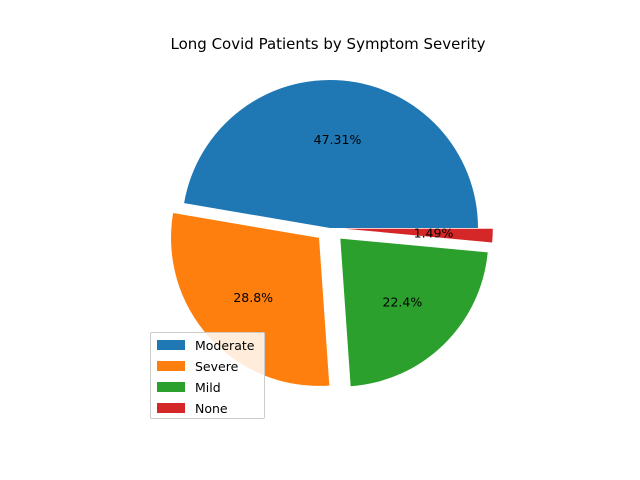 The height and width of the screenshot is (480, 640). I want to click on pie-slice-labels: 47.31% 28.8% 22.4% 1.49%, so click(343, 221).